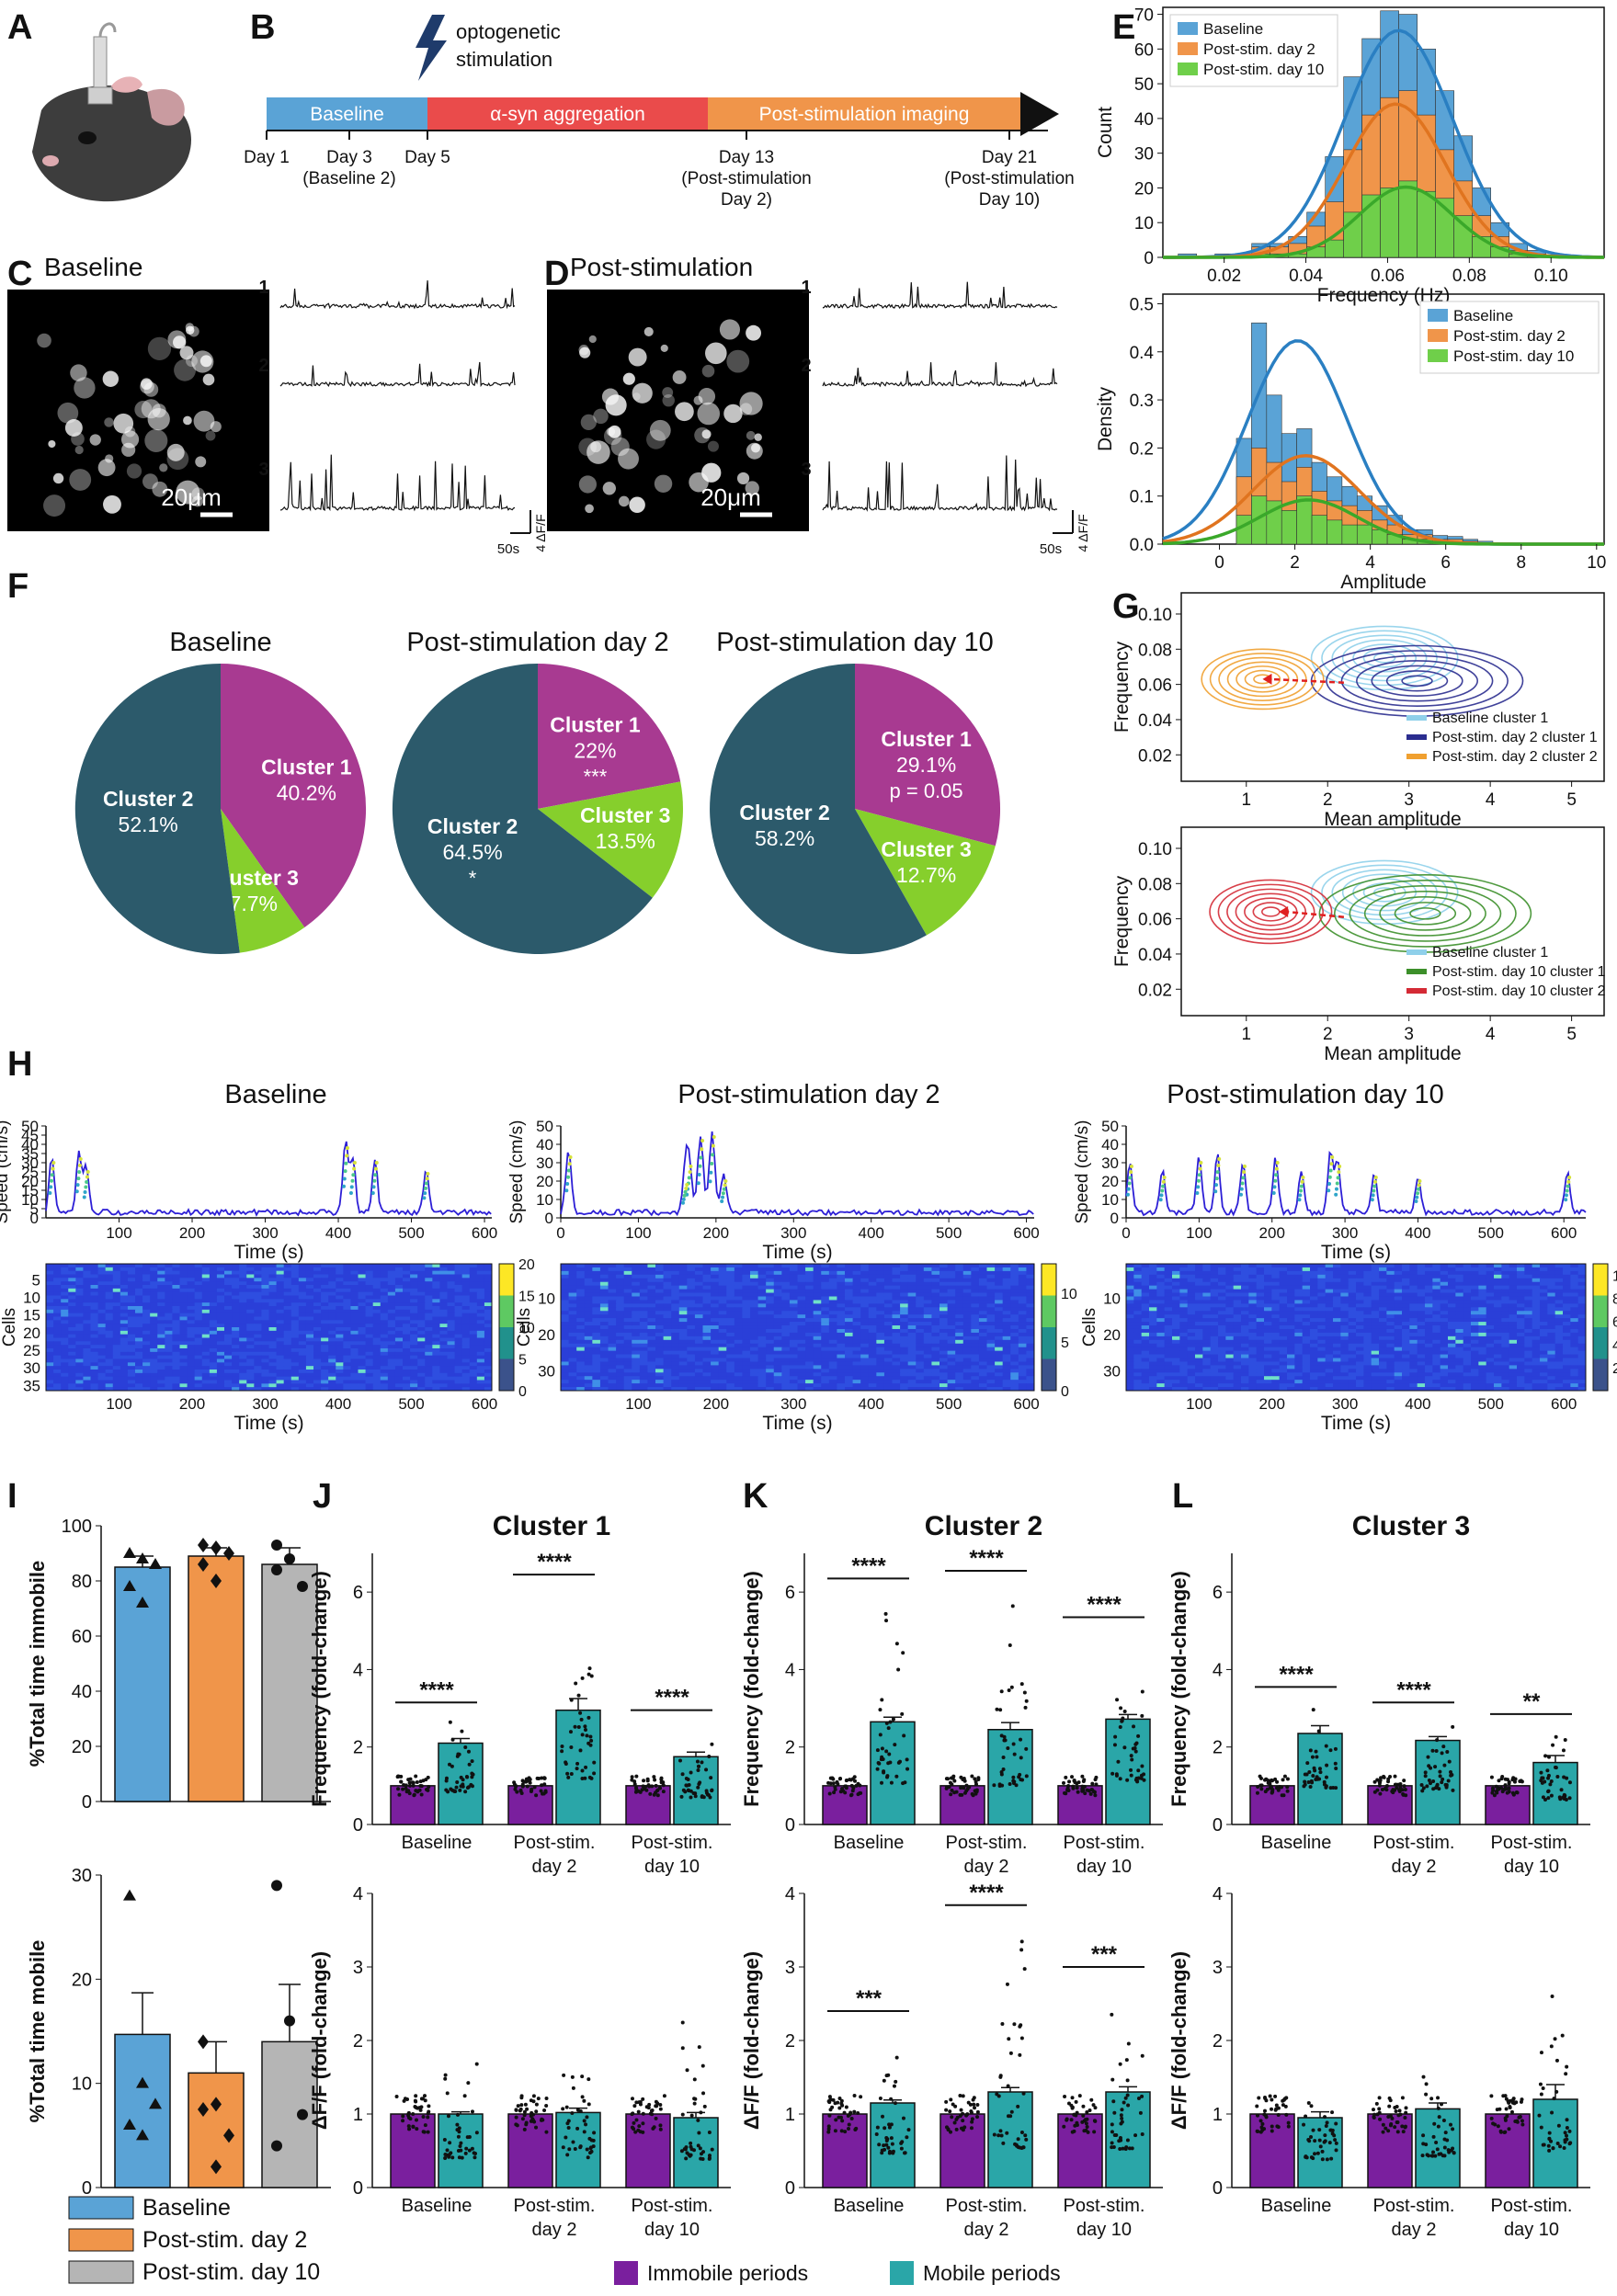 Image resolution: width=1617 pixels, height=2296 pixels. What do you see at coordinates (928, 755) in the screenshot?
I see `pie-slice` at bounding box center [928, 755].